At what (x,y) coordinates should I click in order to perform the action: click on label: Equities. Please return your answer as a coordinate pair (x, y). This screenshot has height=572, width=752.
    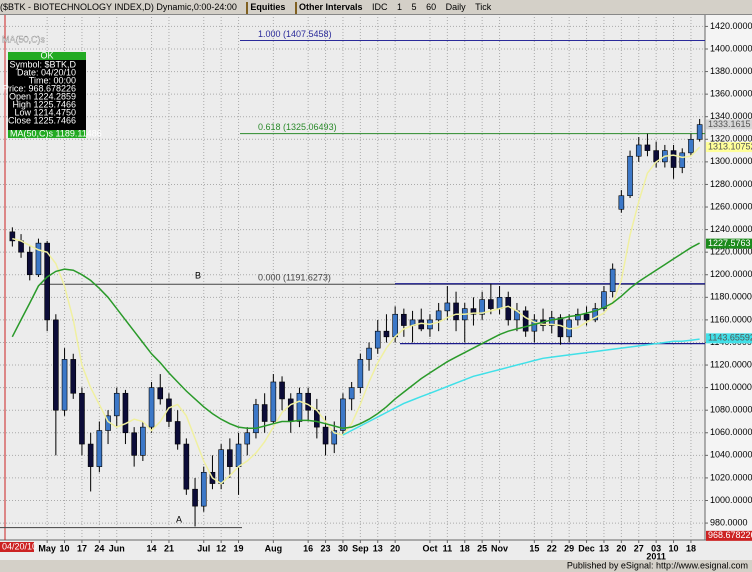
    Looking at the image, I should click on (268, 7).